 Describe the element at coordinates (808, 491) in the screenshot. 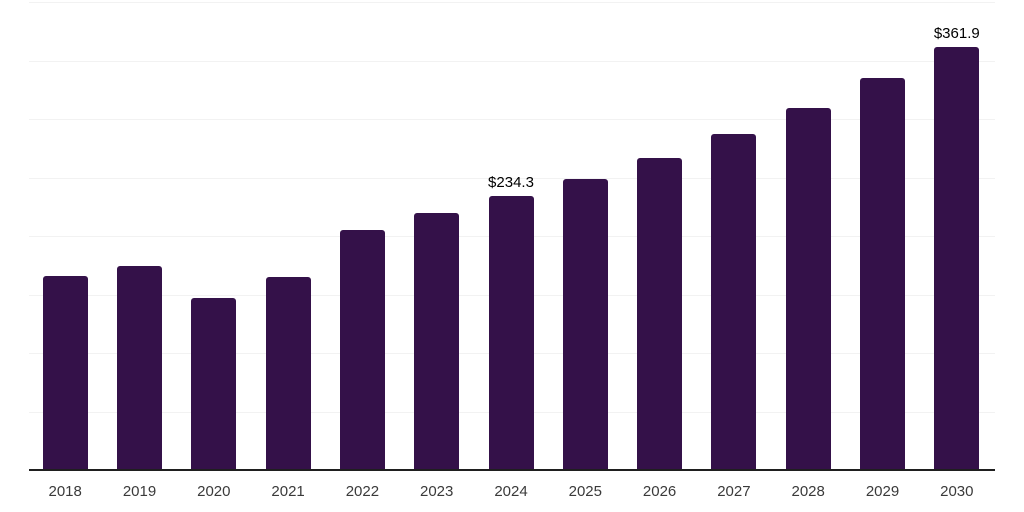

I see `x-tick-2028: 2028` at that location.